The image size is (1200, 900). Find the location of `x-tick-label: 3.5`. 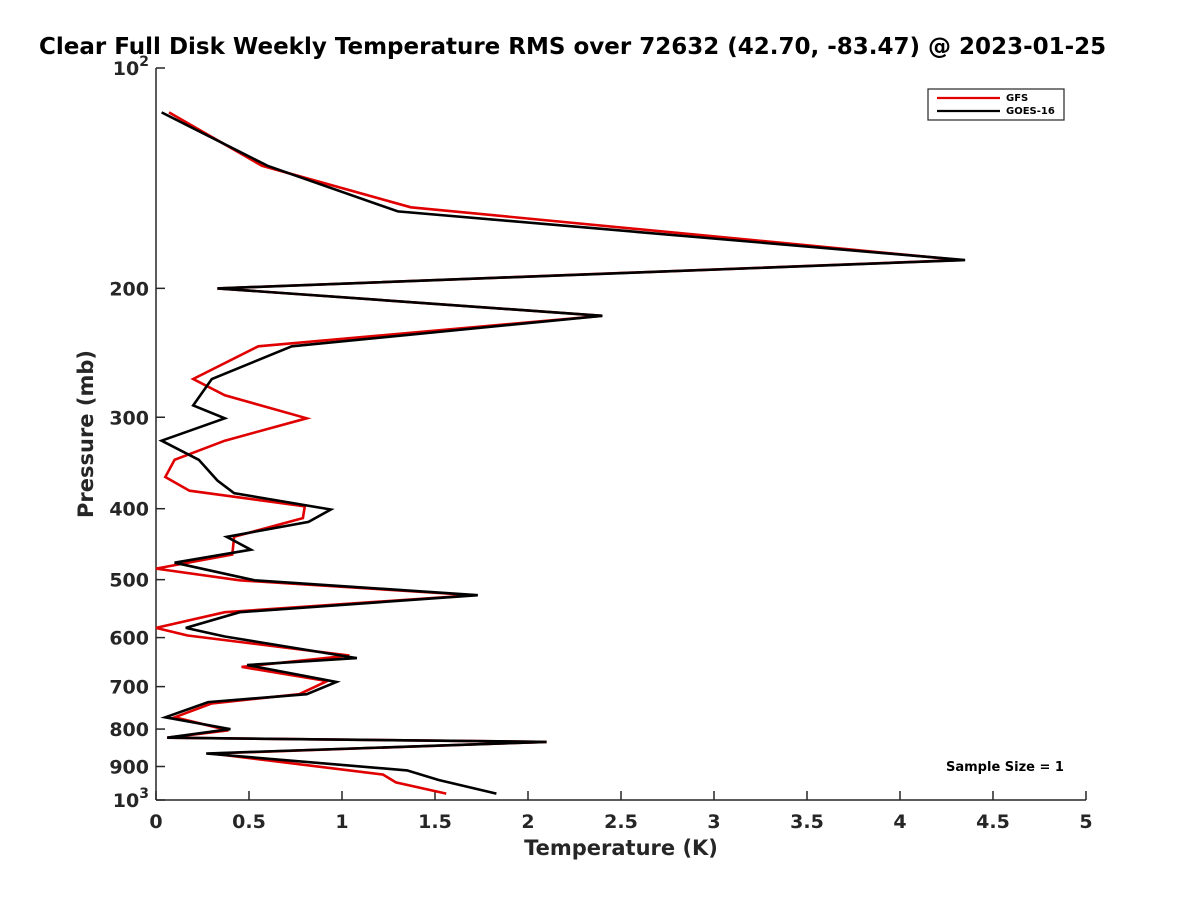

x-tick-label: 3.5 is located at coordinates (807, 822).